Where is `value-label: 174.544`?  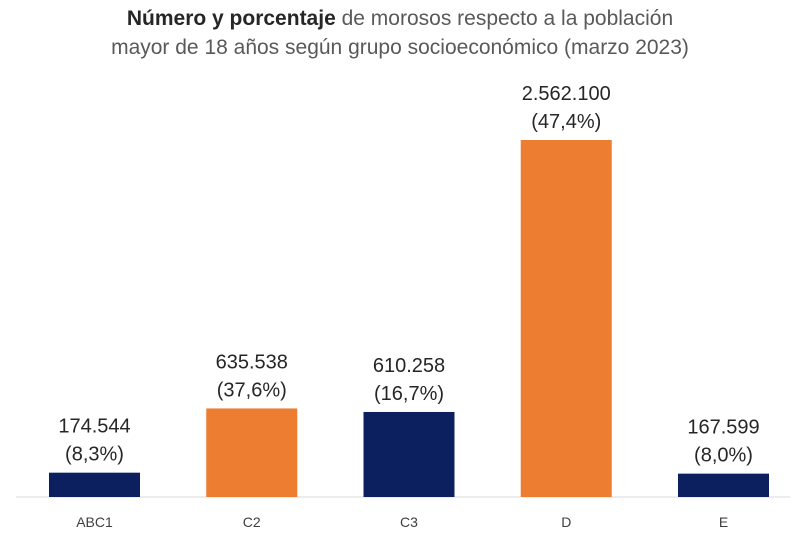 value-label: 174.544 is located at coordinates (94, 427).